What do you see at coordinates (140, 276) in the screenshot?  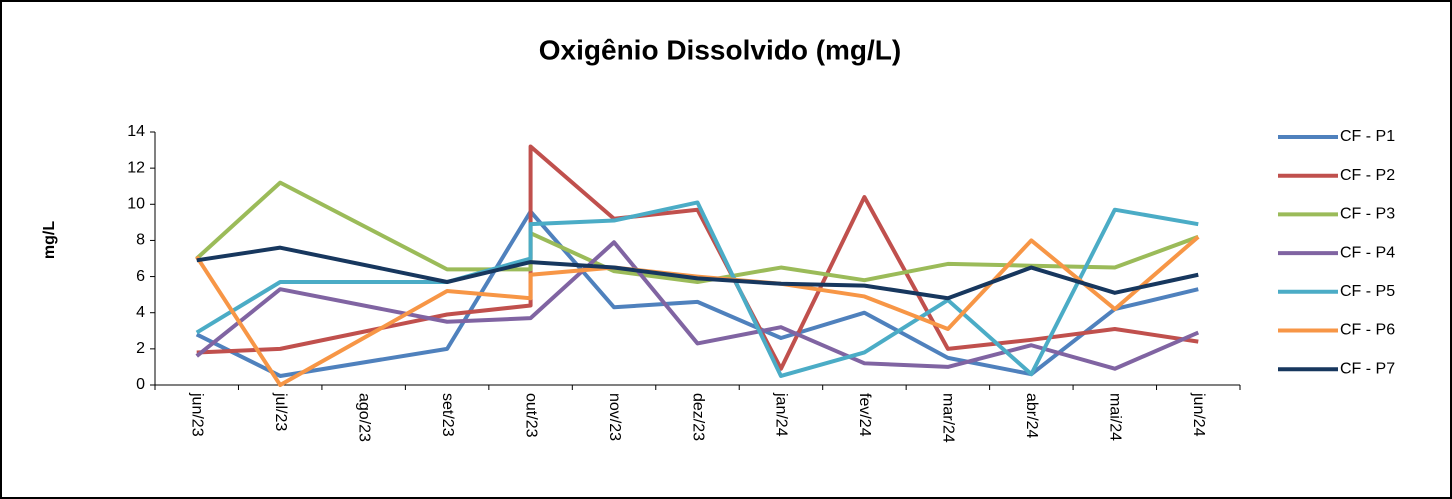 I see `y-tick-label: 6` at bounding box center [140, 276].